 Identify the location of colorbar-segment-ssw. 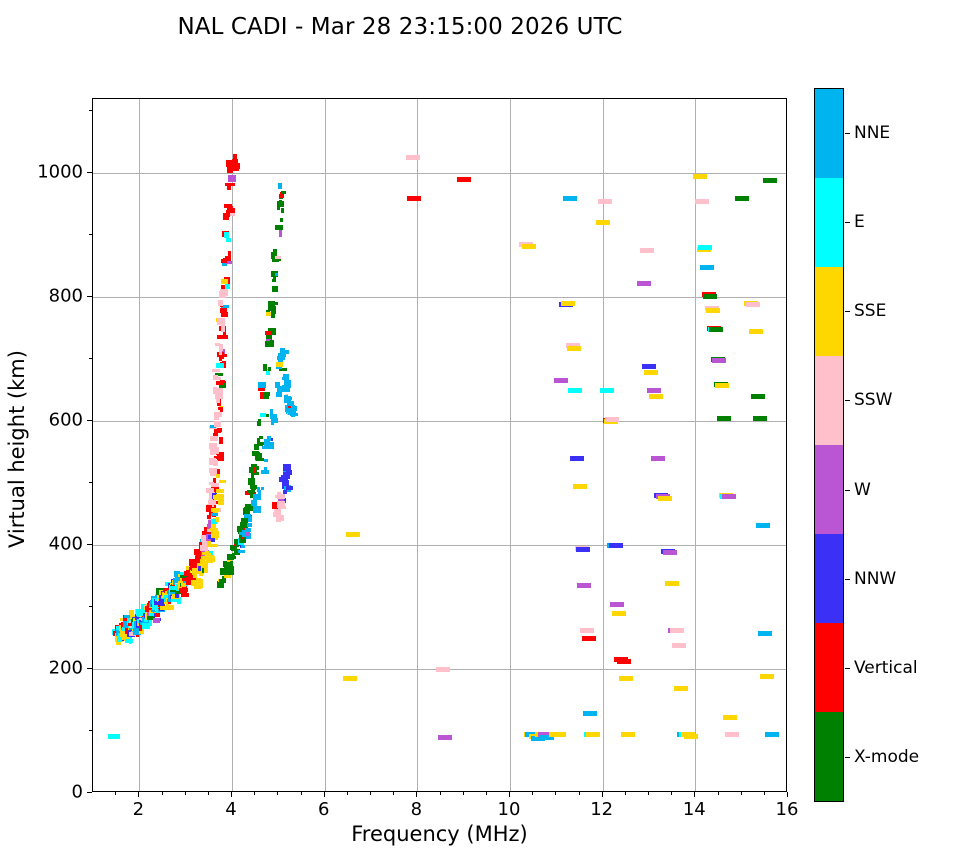
(829, 400).